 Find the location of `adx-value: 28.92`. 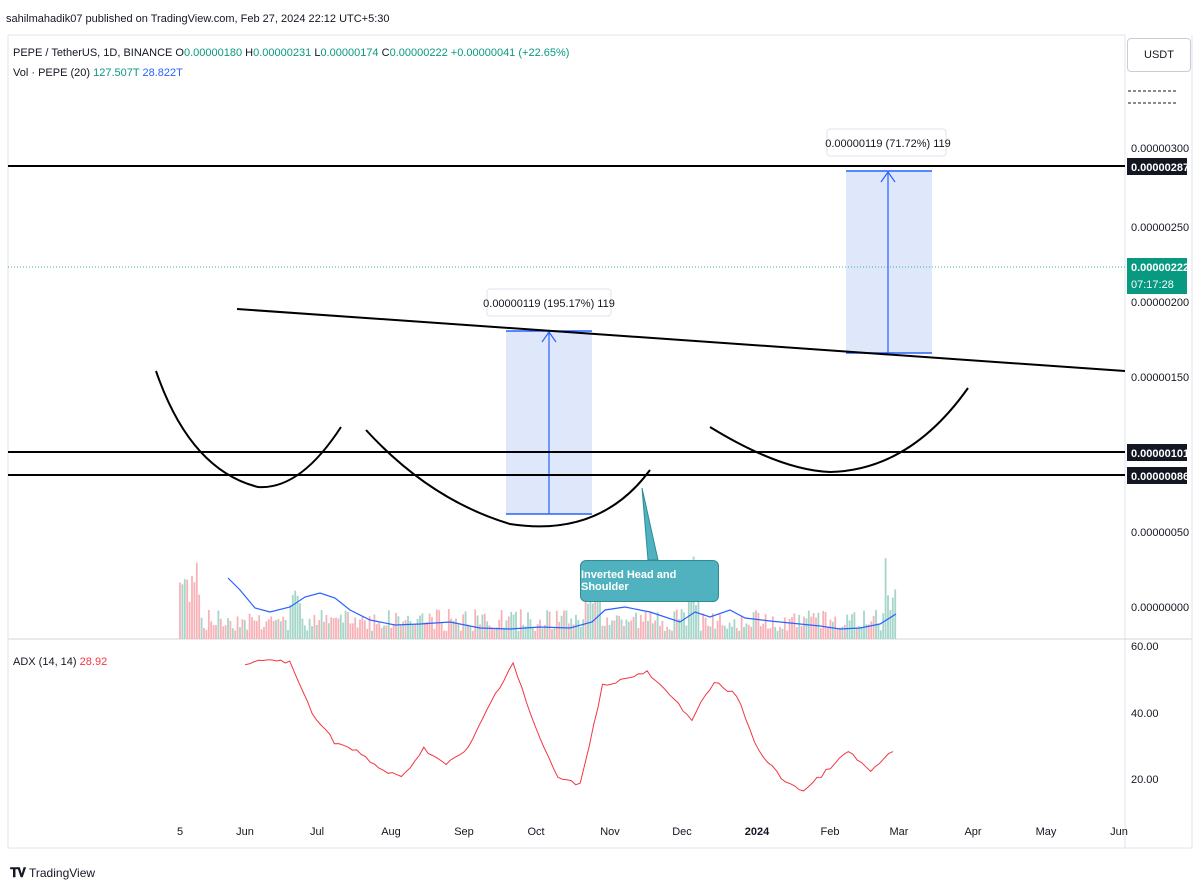

adx-value: 28.92 is located at coordinates (93, 662).